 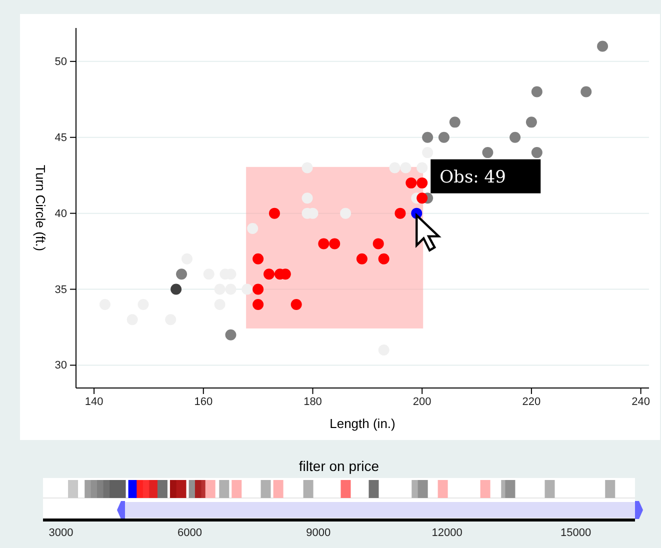 I want to click on x-tick-label: 160, so click(x=203, y=402).